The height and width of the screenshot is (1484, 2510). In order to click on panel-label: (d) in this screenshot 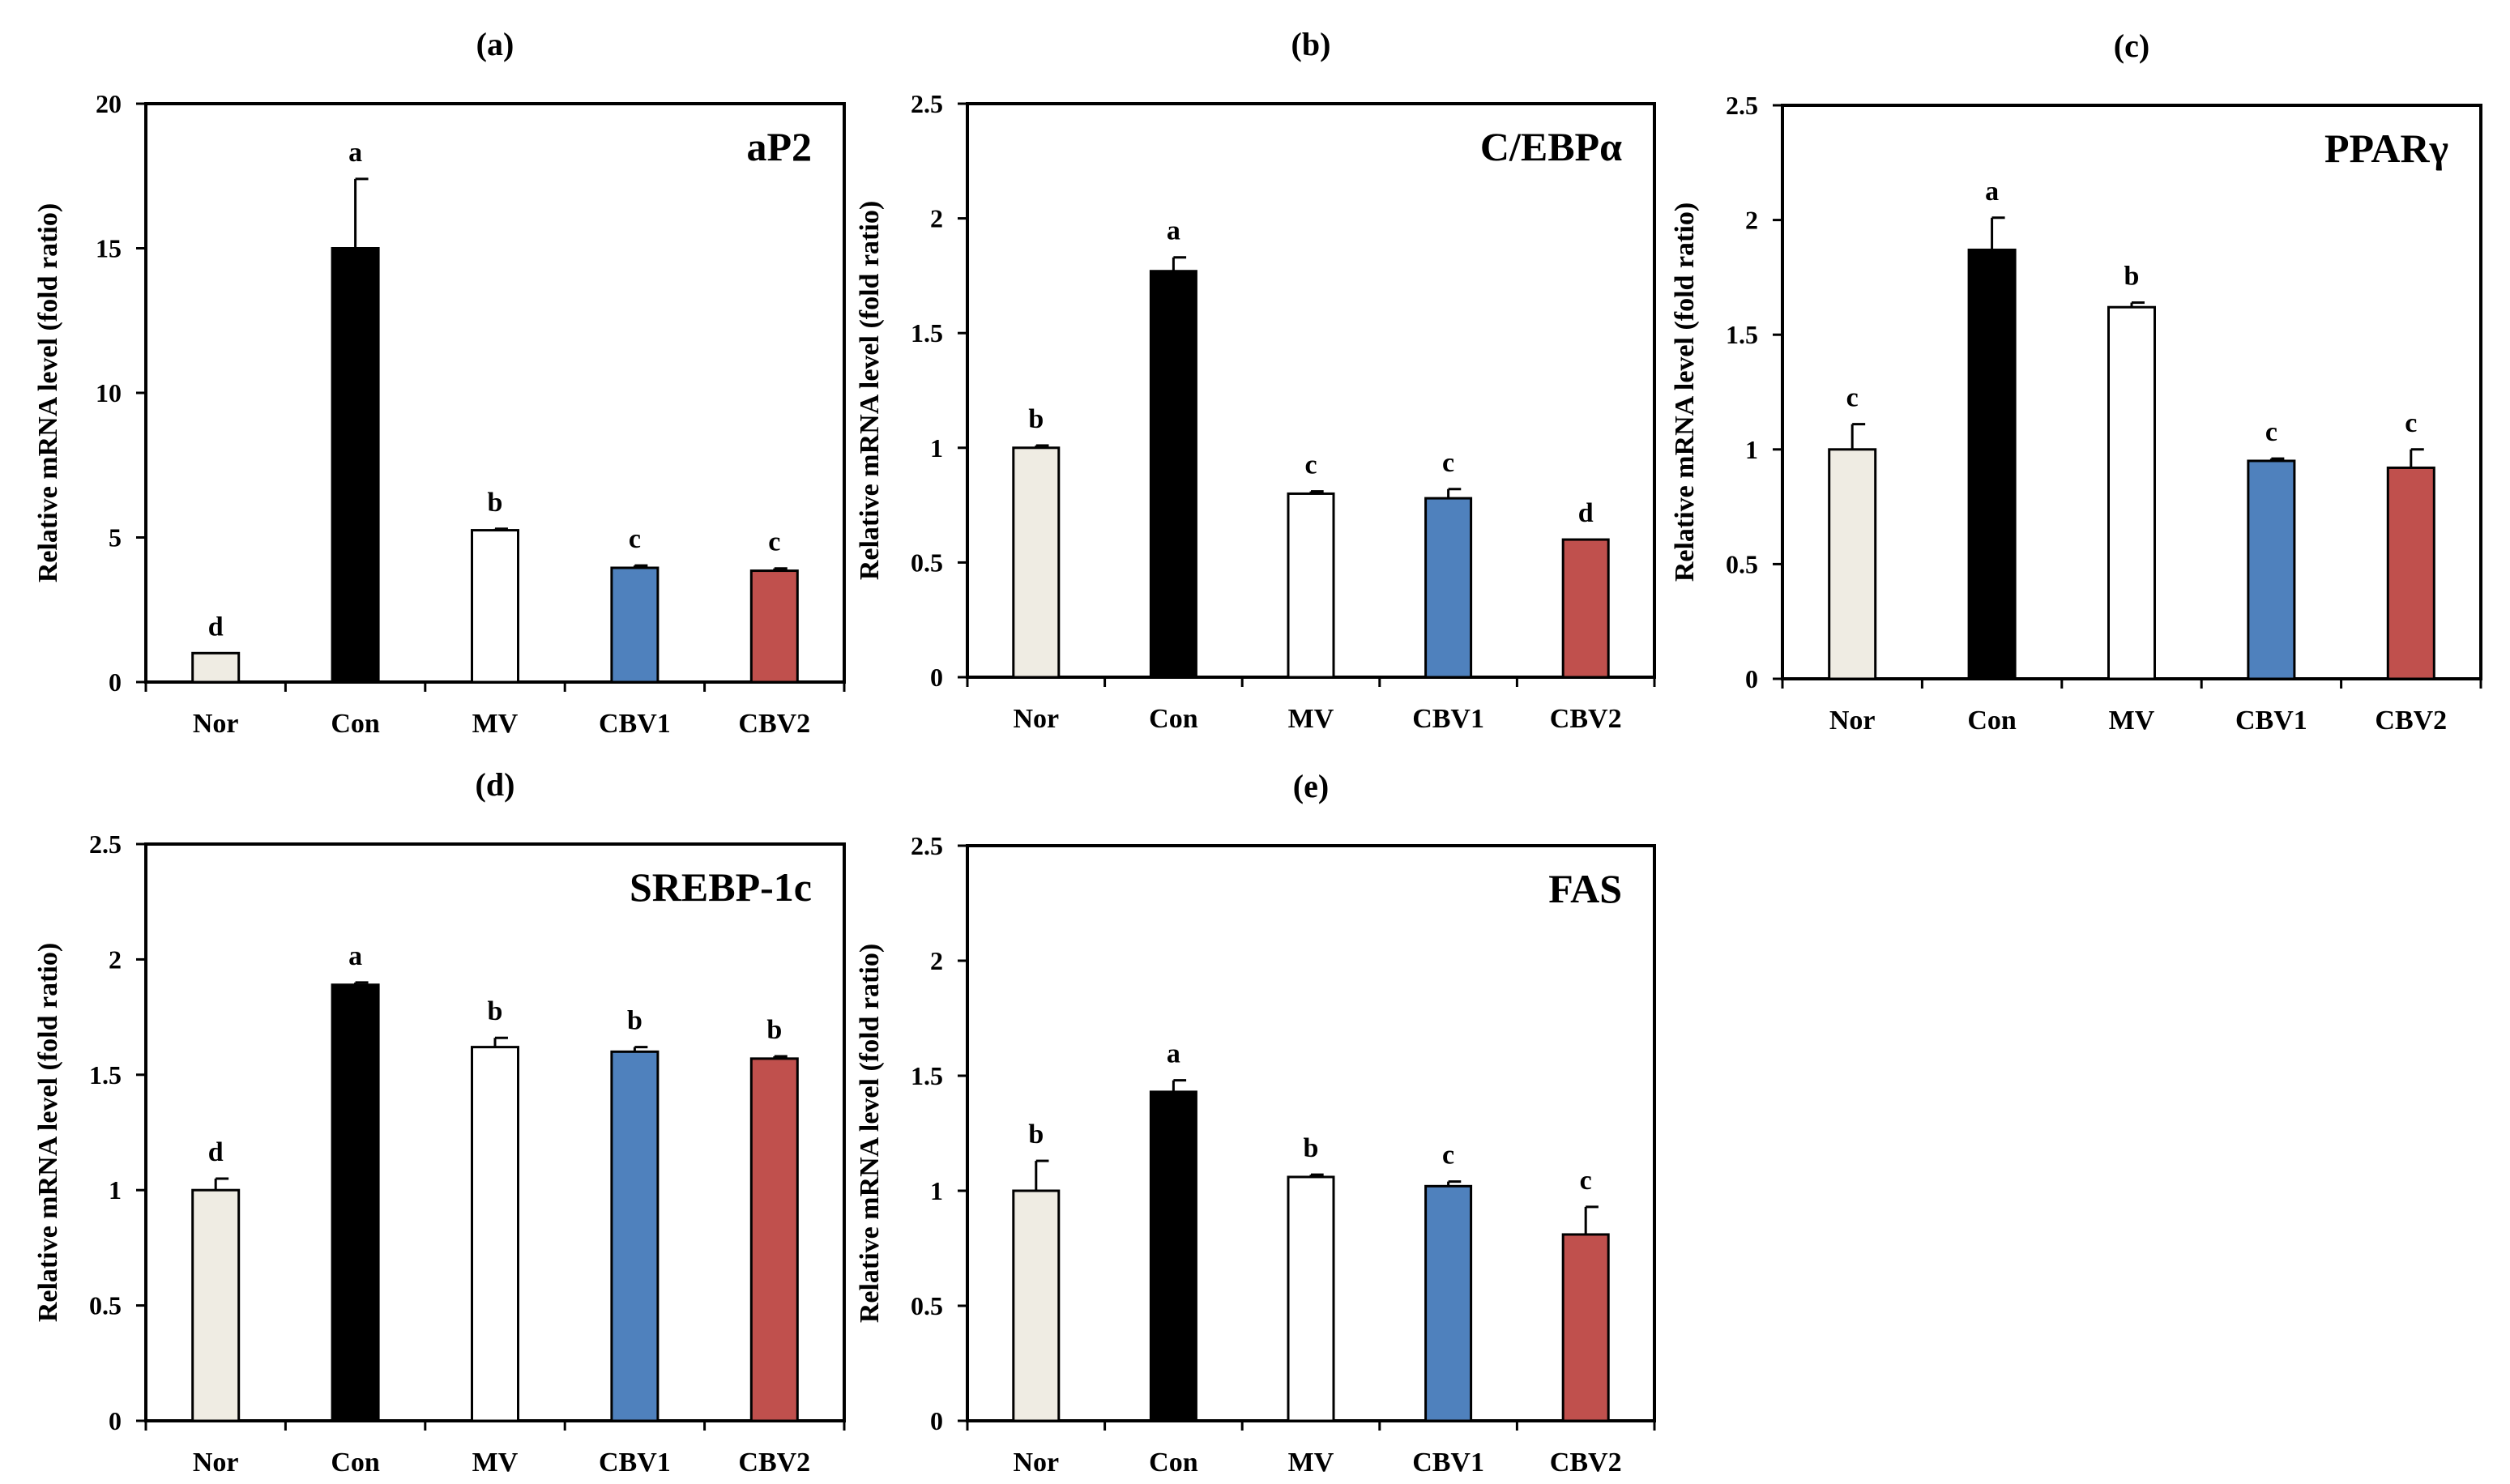, I will do `click(495, 784)`.